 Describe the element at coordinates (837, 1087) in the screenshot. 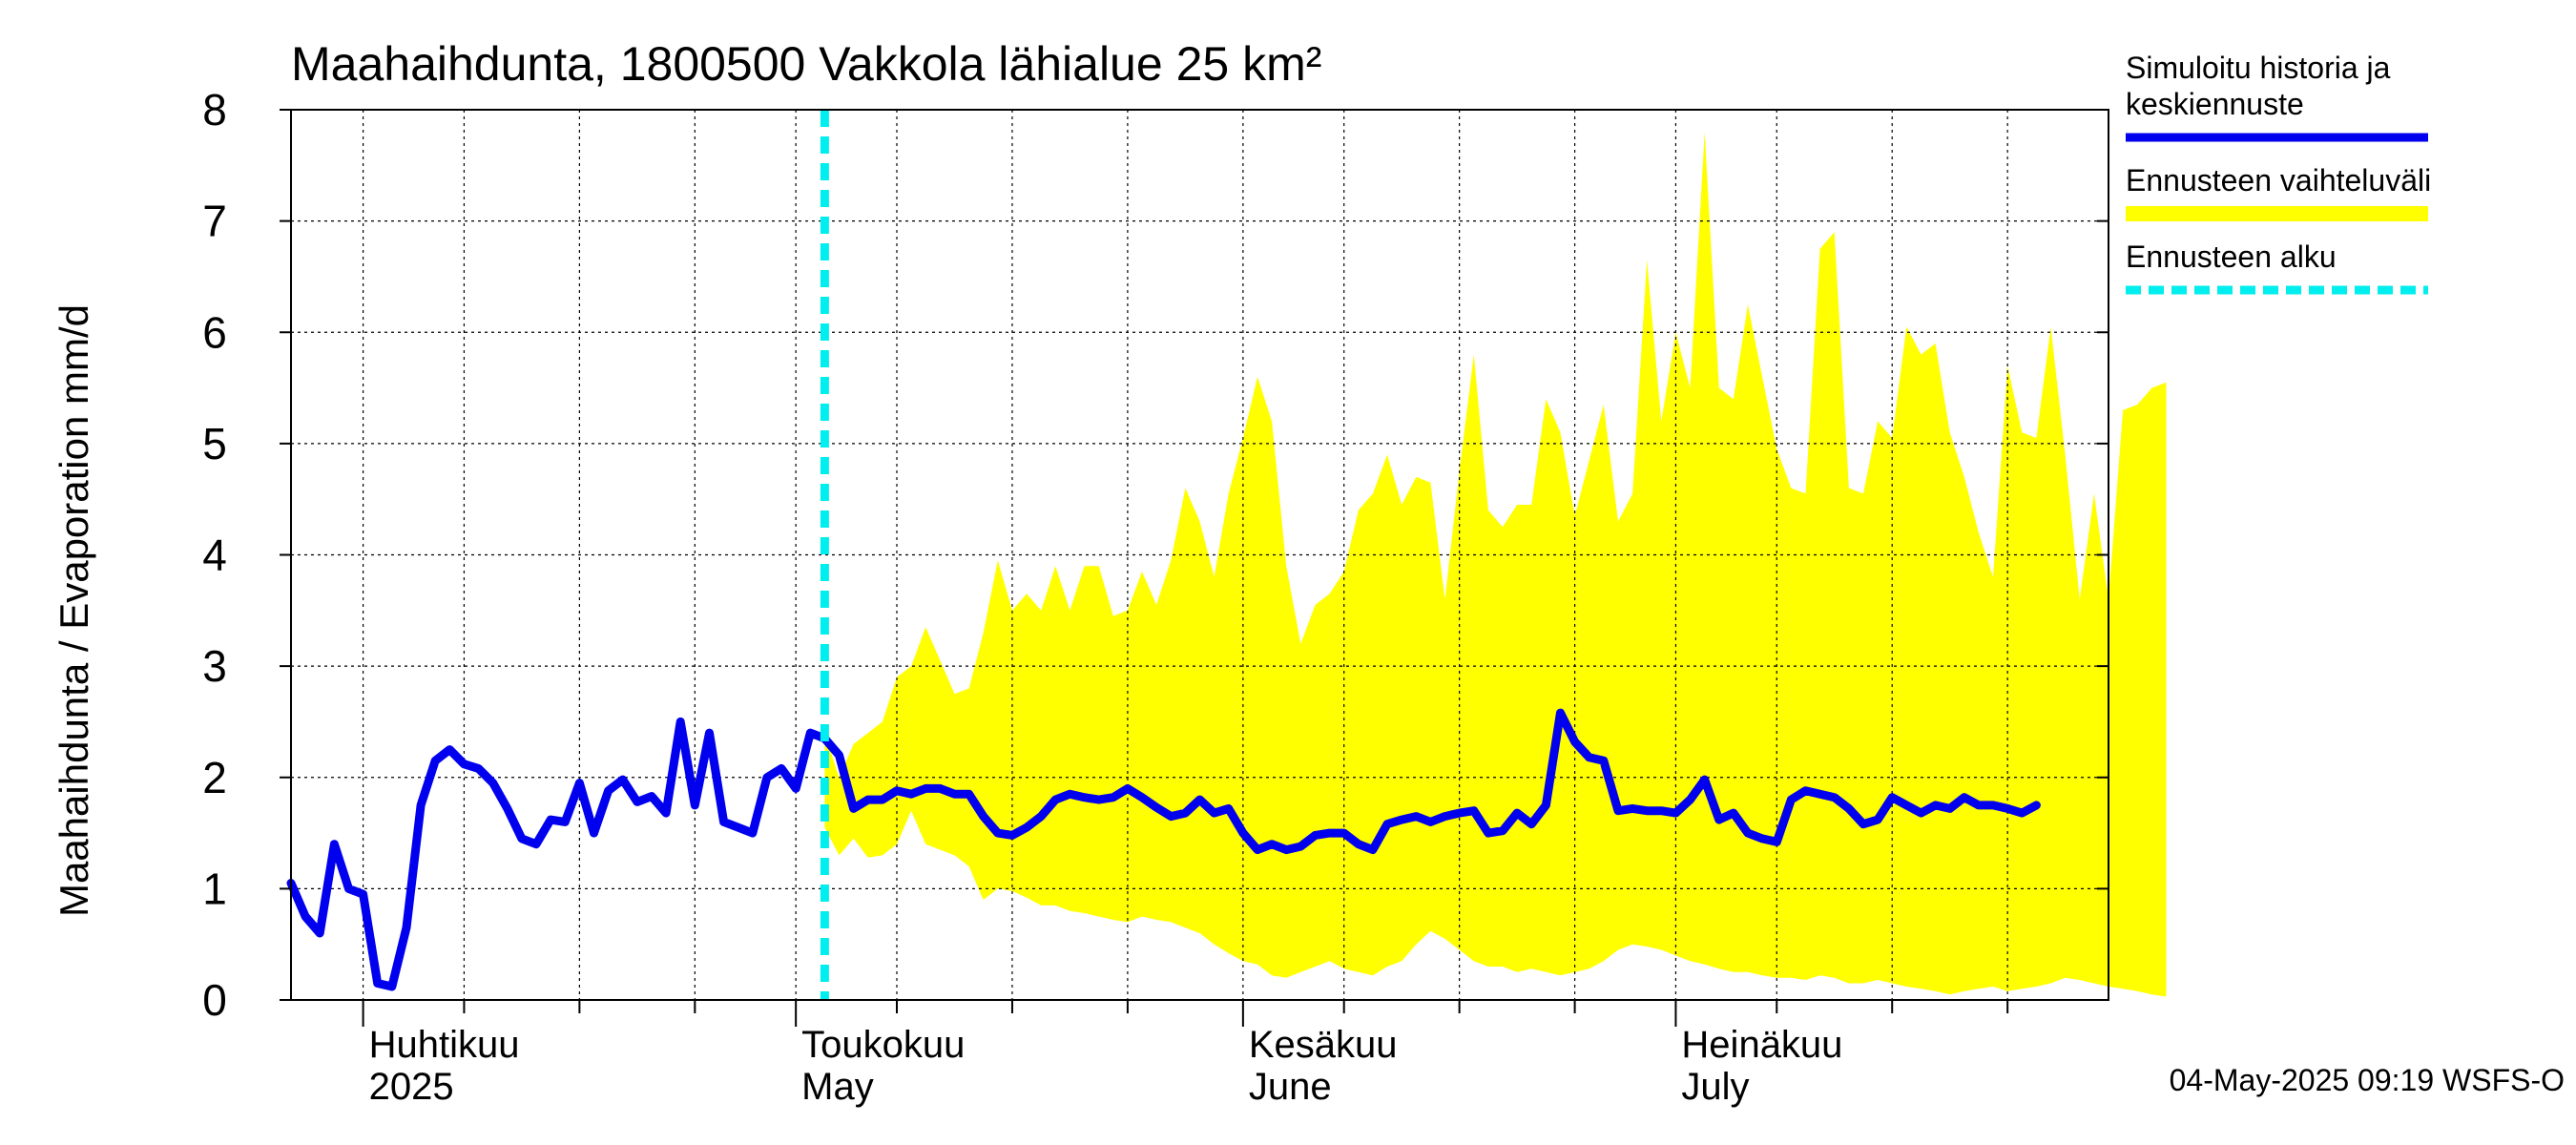

I see `x-month-sublabel: May` at that location.